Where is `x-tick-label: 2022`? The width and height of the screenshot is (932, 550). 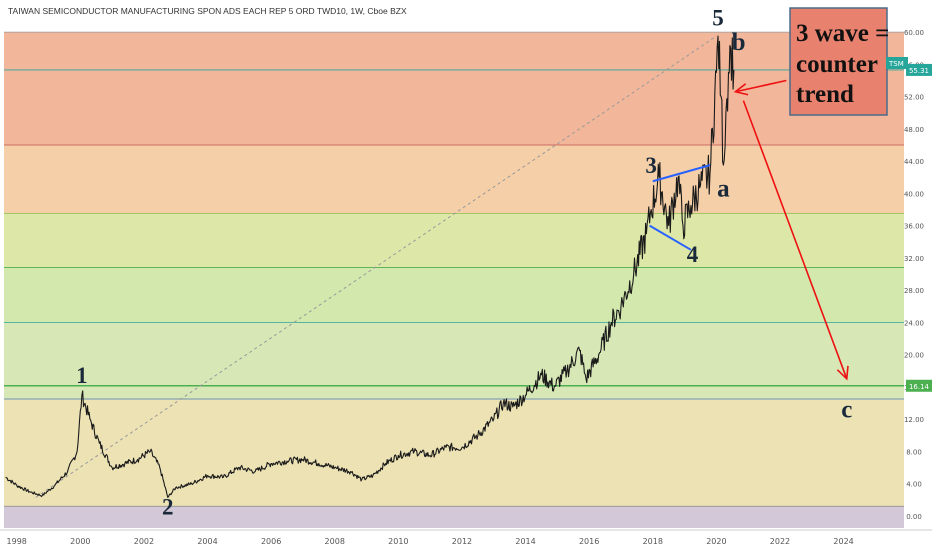
x-tick-label: 2022 is located at coordinates (780, 541).